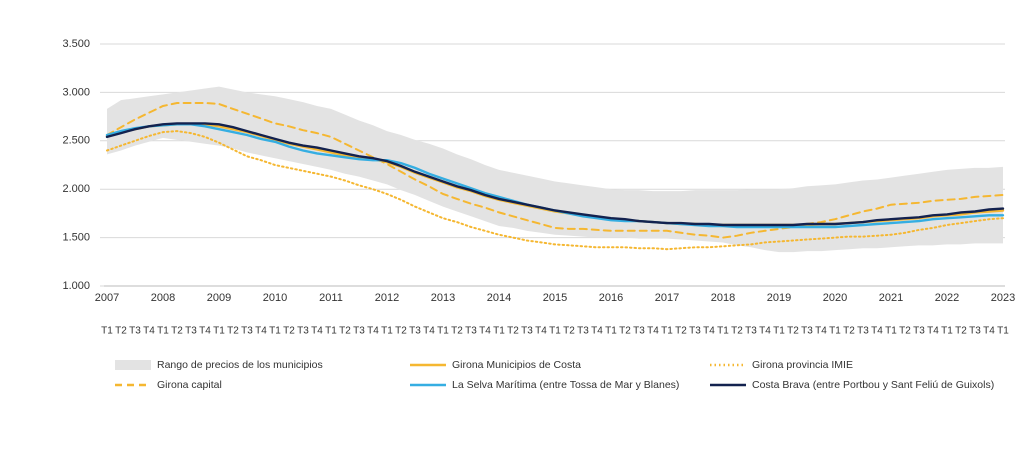 Image resolution: width=1024 pixels, height=454 pixels. Describe the element at coordinates (331, 298) in the screenshot. I see `year-label: 2011` at that location.